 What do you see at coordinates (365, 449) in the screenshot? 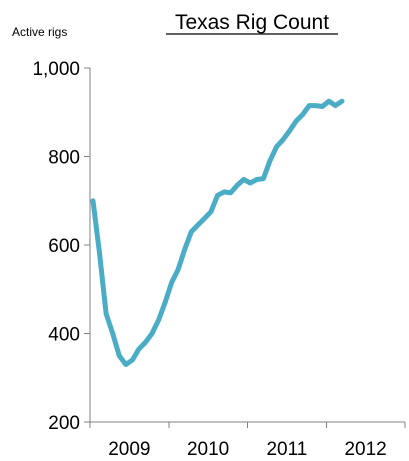
I see `x-tick-label: 2012` at bounding box center [365, 449].